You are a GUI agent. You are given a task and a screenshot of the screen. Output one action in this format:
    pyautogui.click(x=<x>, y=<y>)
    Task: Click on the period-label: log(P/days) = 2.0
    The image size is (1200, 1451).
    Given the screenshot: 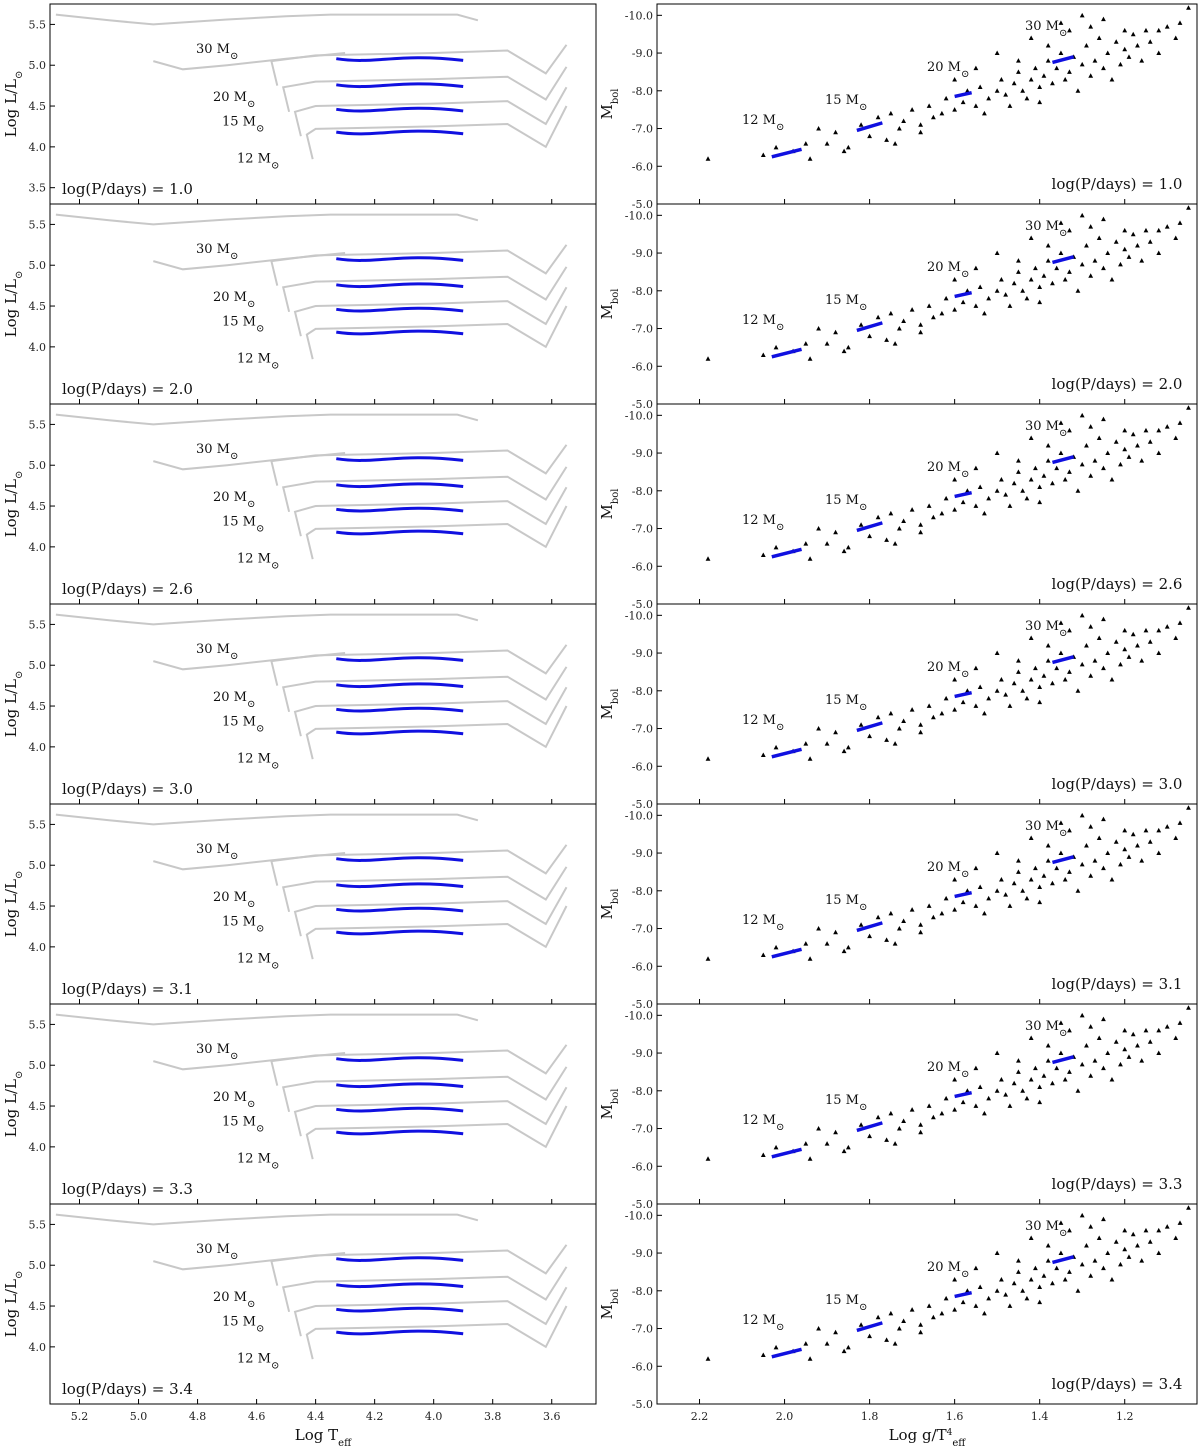 What is the action you would take?
    pyautogui.click(x=1117, y=384)
    